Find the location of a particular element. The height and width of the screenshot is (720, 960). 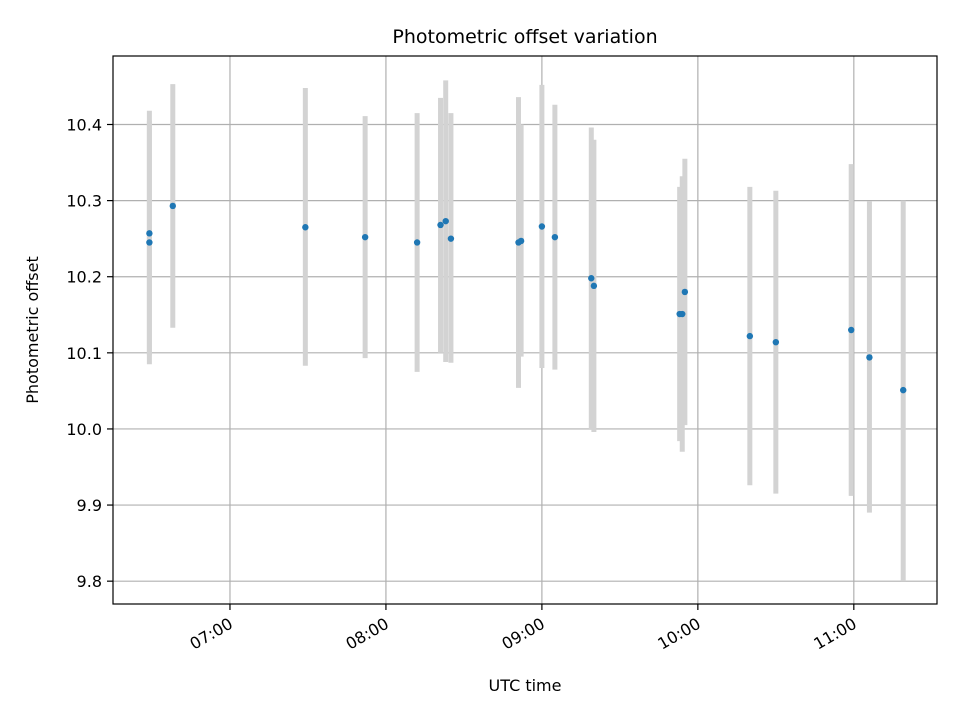

chart-title: Photometric offset variation is located at coordinates (524, 37).